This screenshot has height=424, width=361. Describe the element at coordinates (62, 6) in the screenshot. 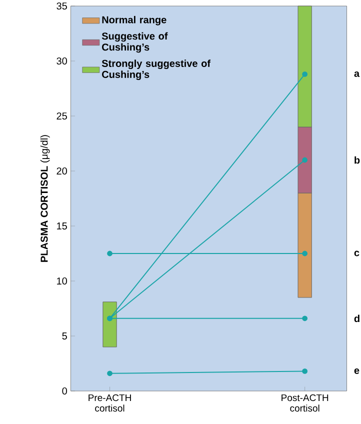

I see `y-tick-label: 35` at that location.